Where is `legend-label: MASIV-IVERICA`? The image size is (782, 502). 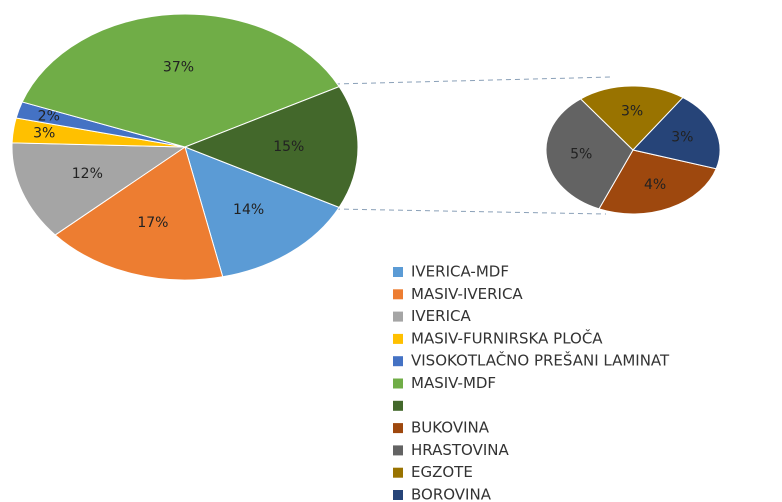
legend-label: MASIV-IVERICA is located at coordinates (467, 294).